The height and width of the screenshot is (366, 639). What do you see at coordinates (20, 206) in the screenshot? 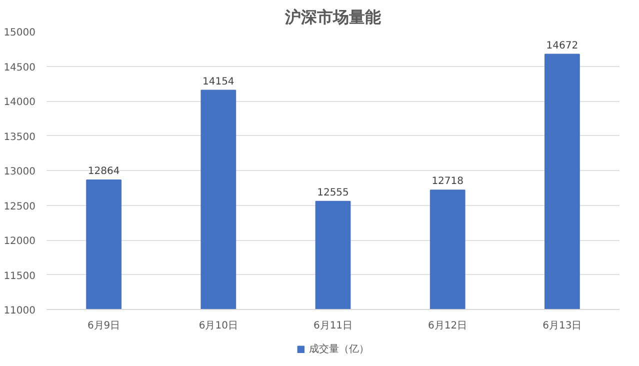
I see `y-tick-label: 12500` at bounding box center [20, 206].